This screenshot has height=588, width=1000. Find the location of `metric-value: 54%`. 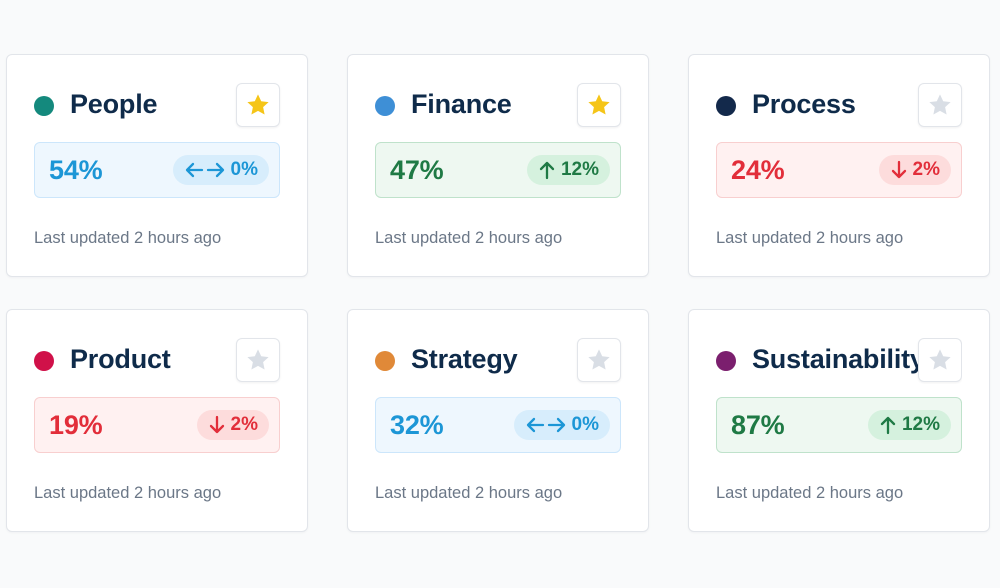

metric-value: 54% is located at coordinates (76, 170).